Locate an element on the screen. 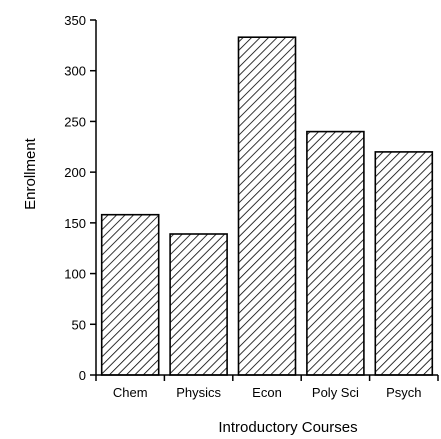  y-tick-label: 250 is located at coordinates (75, 121).